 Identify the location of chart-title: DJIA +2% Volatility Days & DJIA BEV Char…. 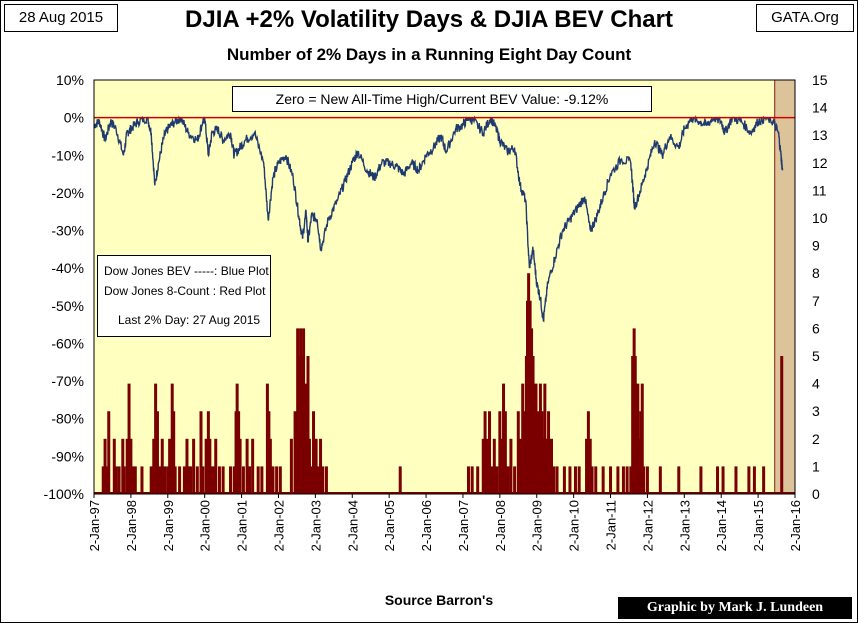
(429, 19).